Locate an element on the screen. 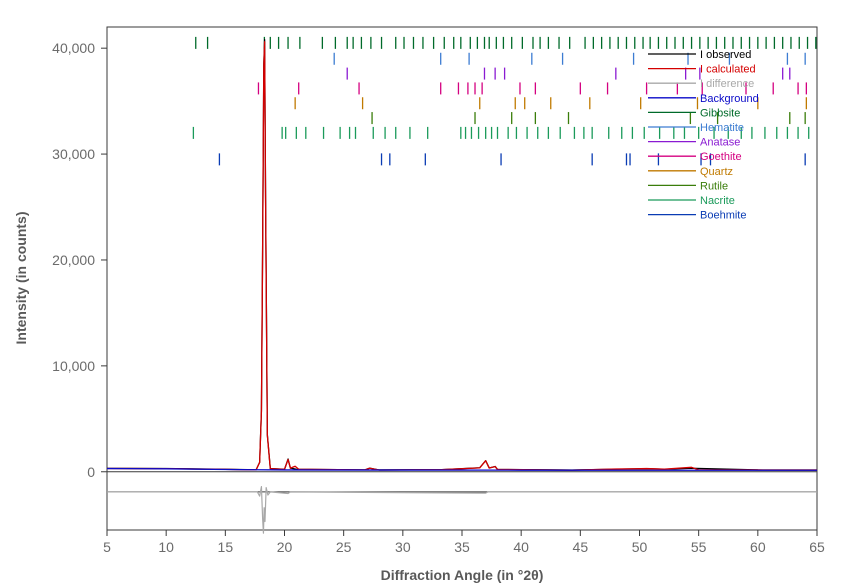  x-tick-label: 5 is located at coordinates (107, 547).